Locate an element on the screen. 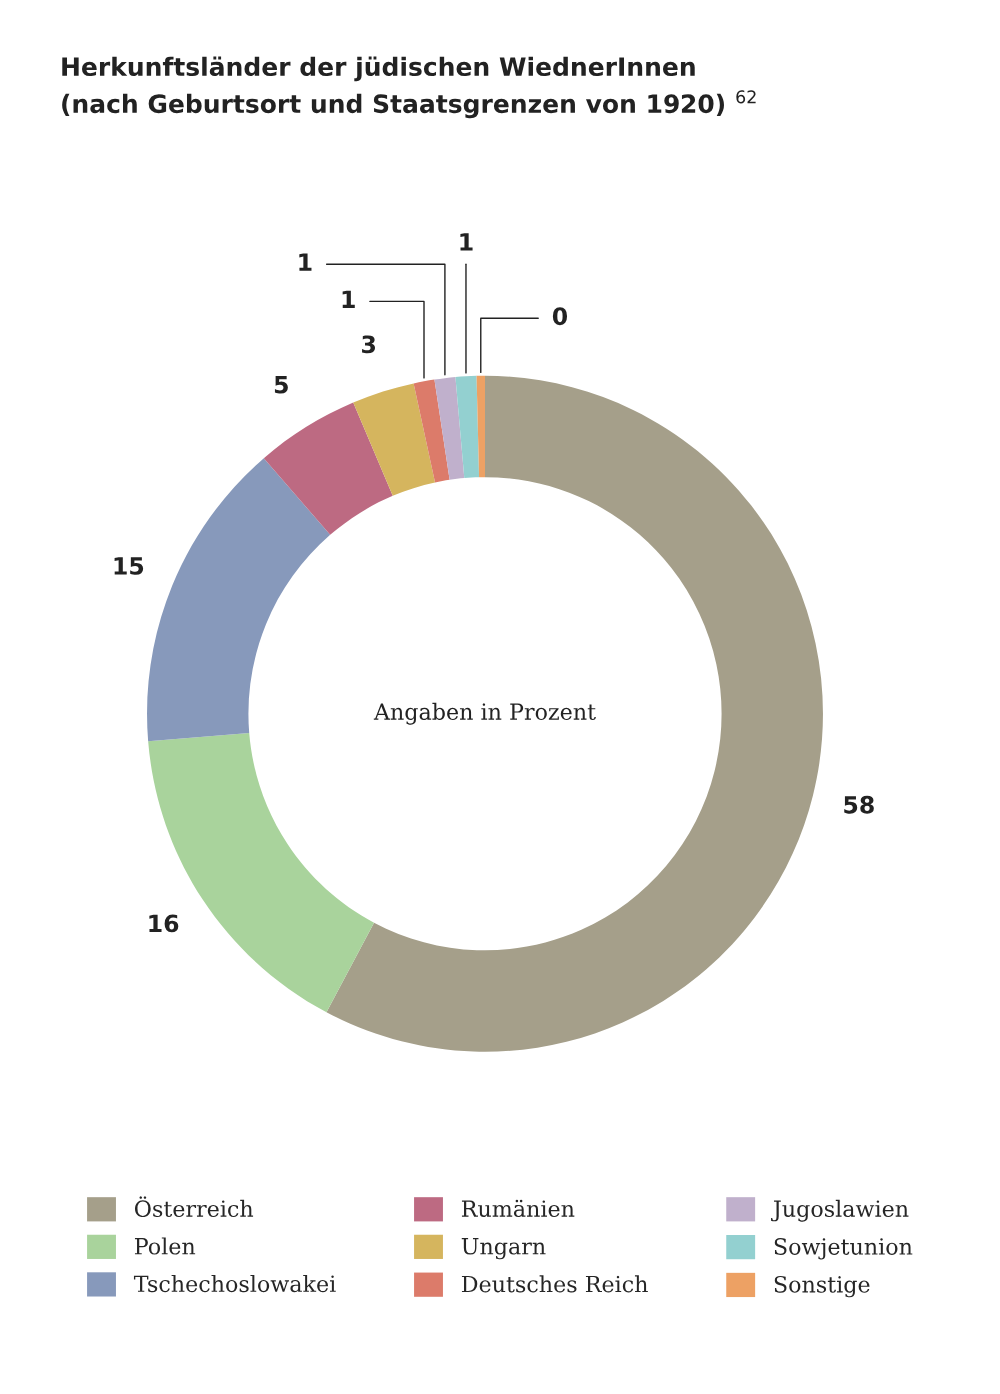 The image size is (1000, 1394). data-label: 15 is located at coordinates (129, 566).